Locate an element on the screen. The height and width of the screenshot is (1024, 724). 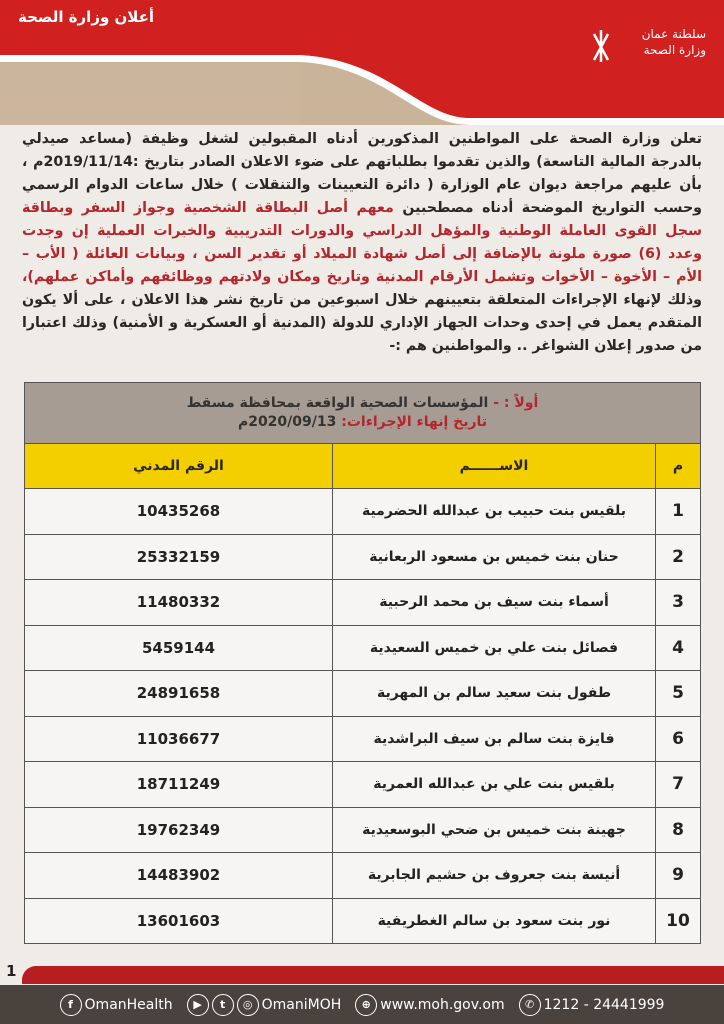
table-row: 10 نور بنت سعود بن سالم الغطريفية 13601603 is located at coordinates (362, 920).